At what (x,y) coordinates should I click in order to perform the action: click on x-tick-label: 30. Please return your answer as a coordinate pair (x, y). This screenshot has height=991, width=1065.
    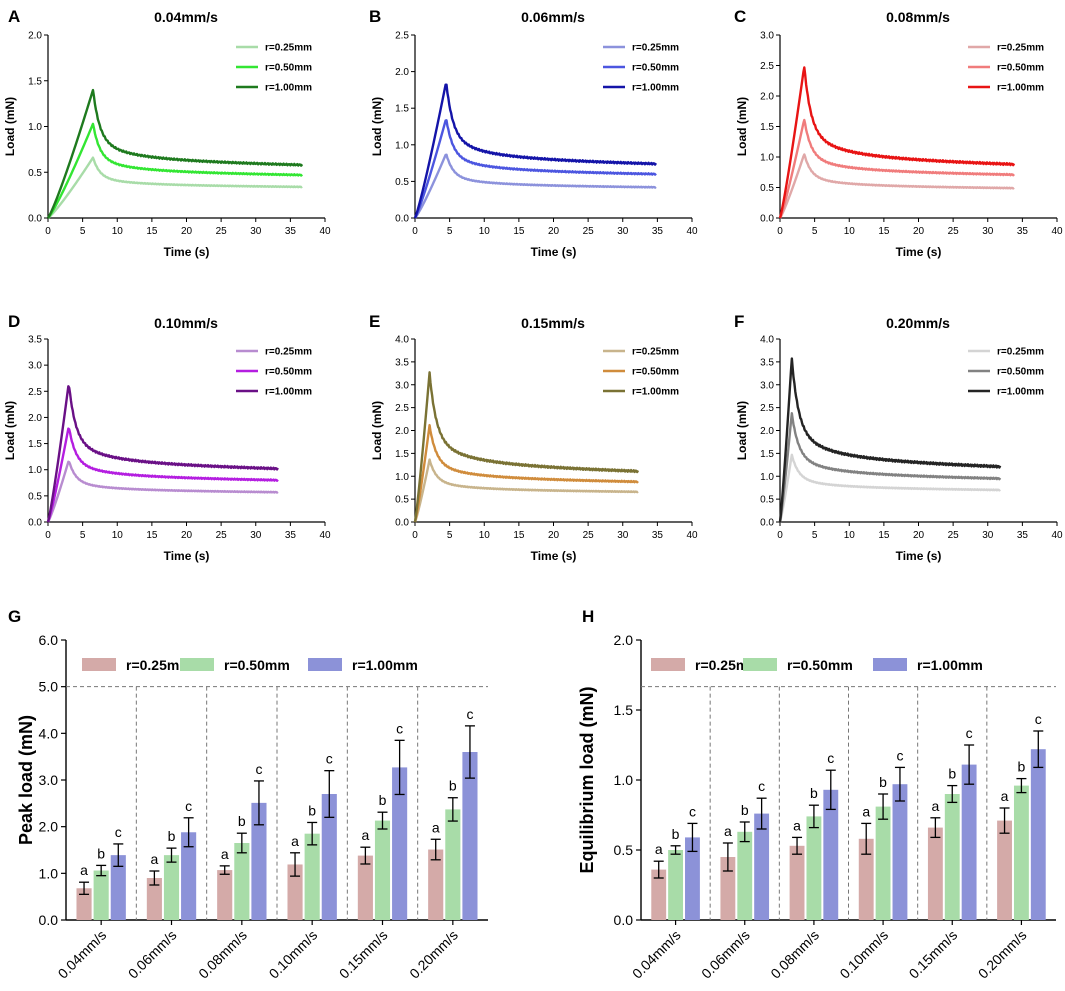
    Looking at the image, I should click on (256, 535).